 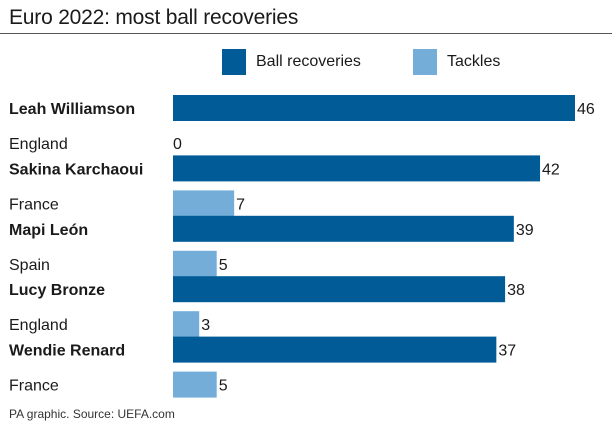 I want to click on data-label-ball-recoveries: 46, so click(x=586, y=109).